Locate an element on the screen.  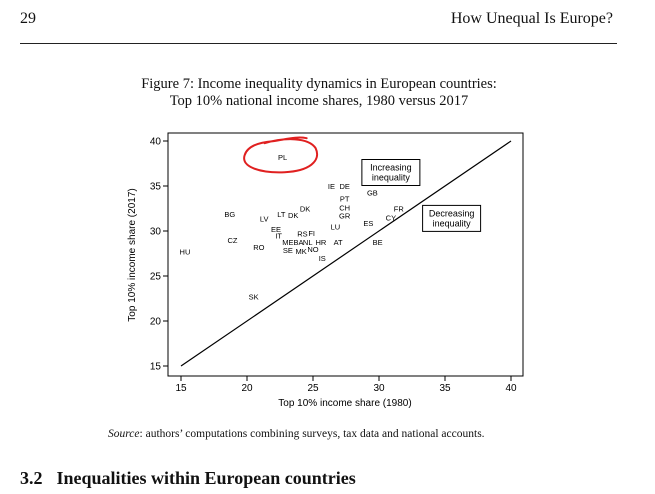
point-ch: CH is located at coordinates (344, 208).